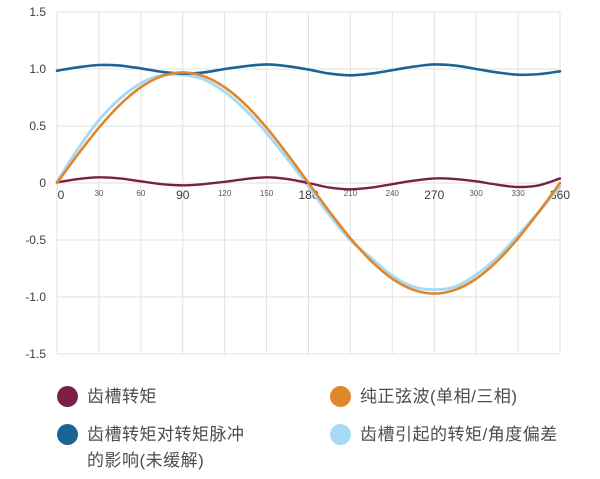 The image size is (600, 479). What do you see at coordinates (67, 434) in the screenshot?
I see `legend-dot-torque-ripple-unmitigated` at bounding box center [67, 434].